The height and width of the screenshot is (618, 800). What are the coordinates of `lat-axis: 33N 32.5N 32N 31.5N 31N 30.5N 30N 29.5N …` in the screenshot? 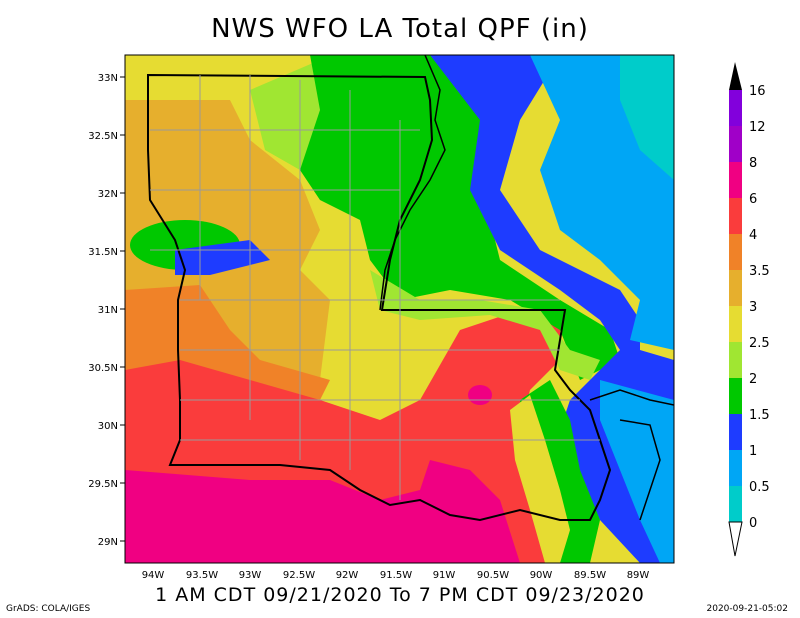 It's located at (106, 310).